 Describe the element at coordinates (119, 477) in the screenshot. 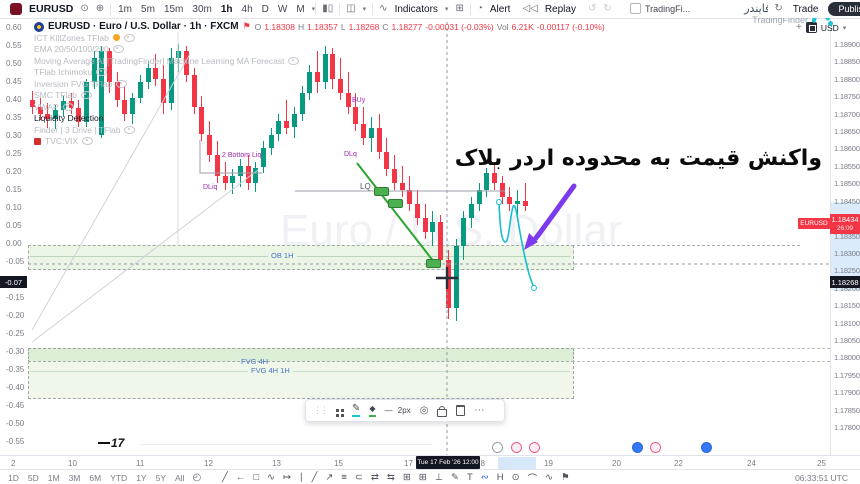

I see `range-ytd: YTD` at that location.